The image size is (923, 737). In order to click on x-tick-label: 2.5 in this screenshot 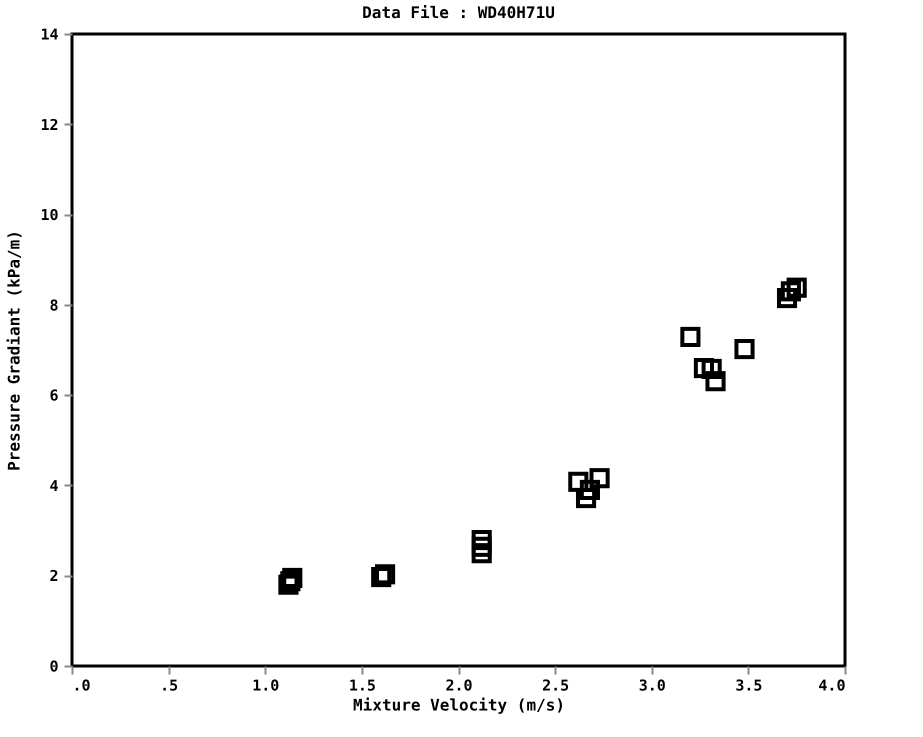, I will do `click(556, 685)`.